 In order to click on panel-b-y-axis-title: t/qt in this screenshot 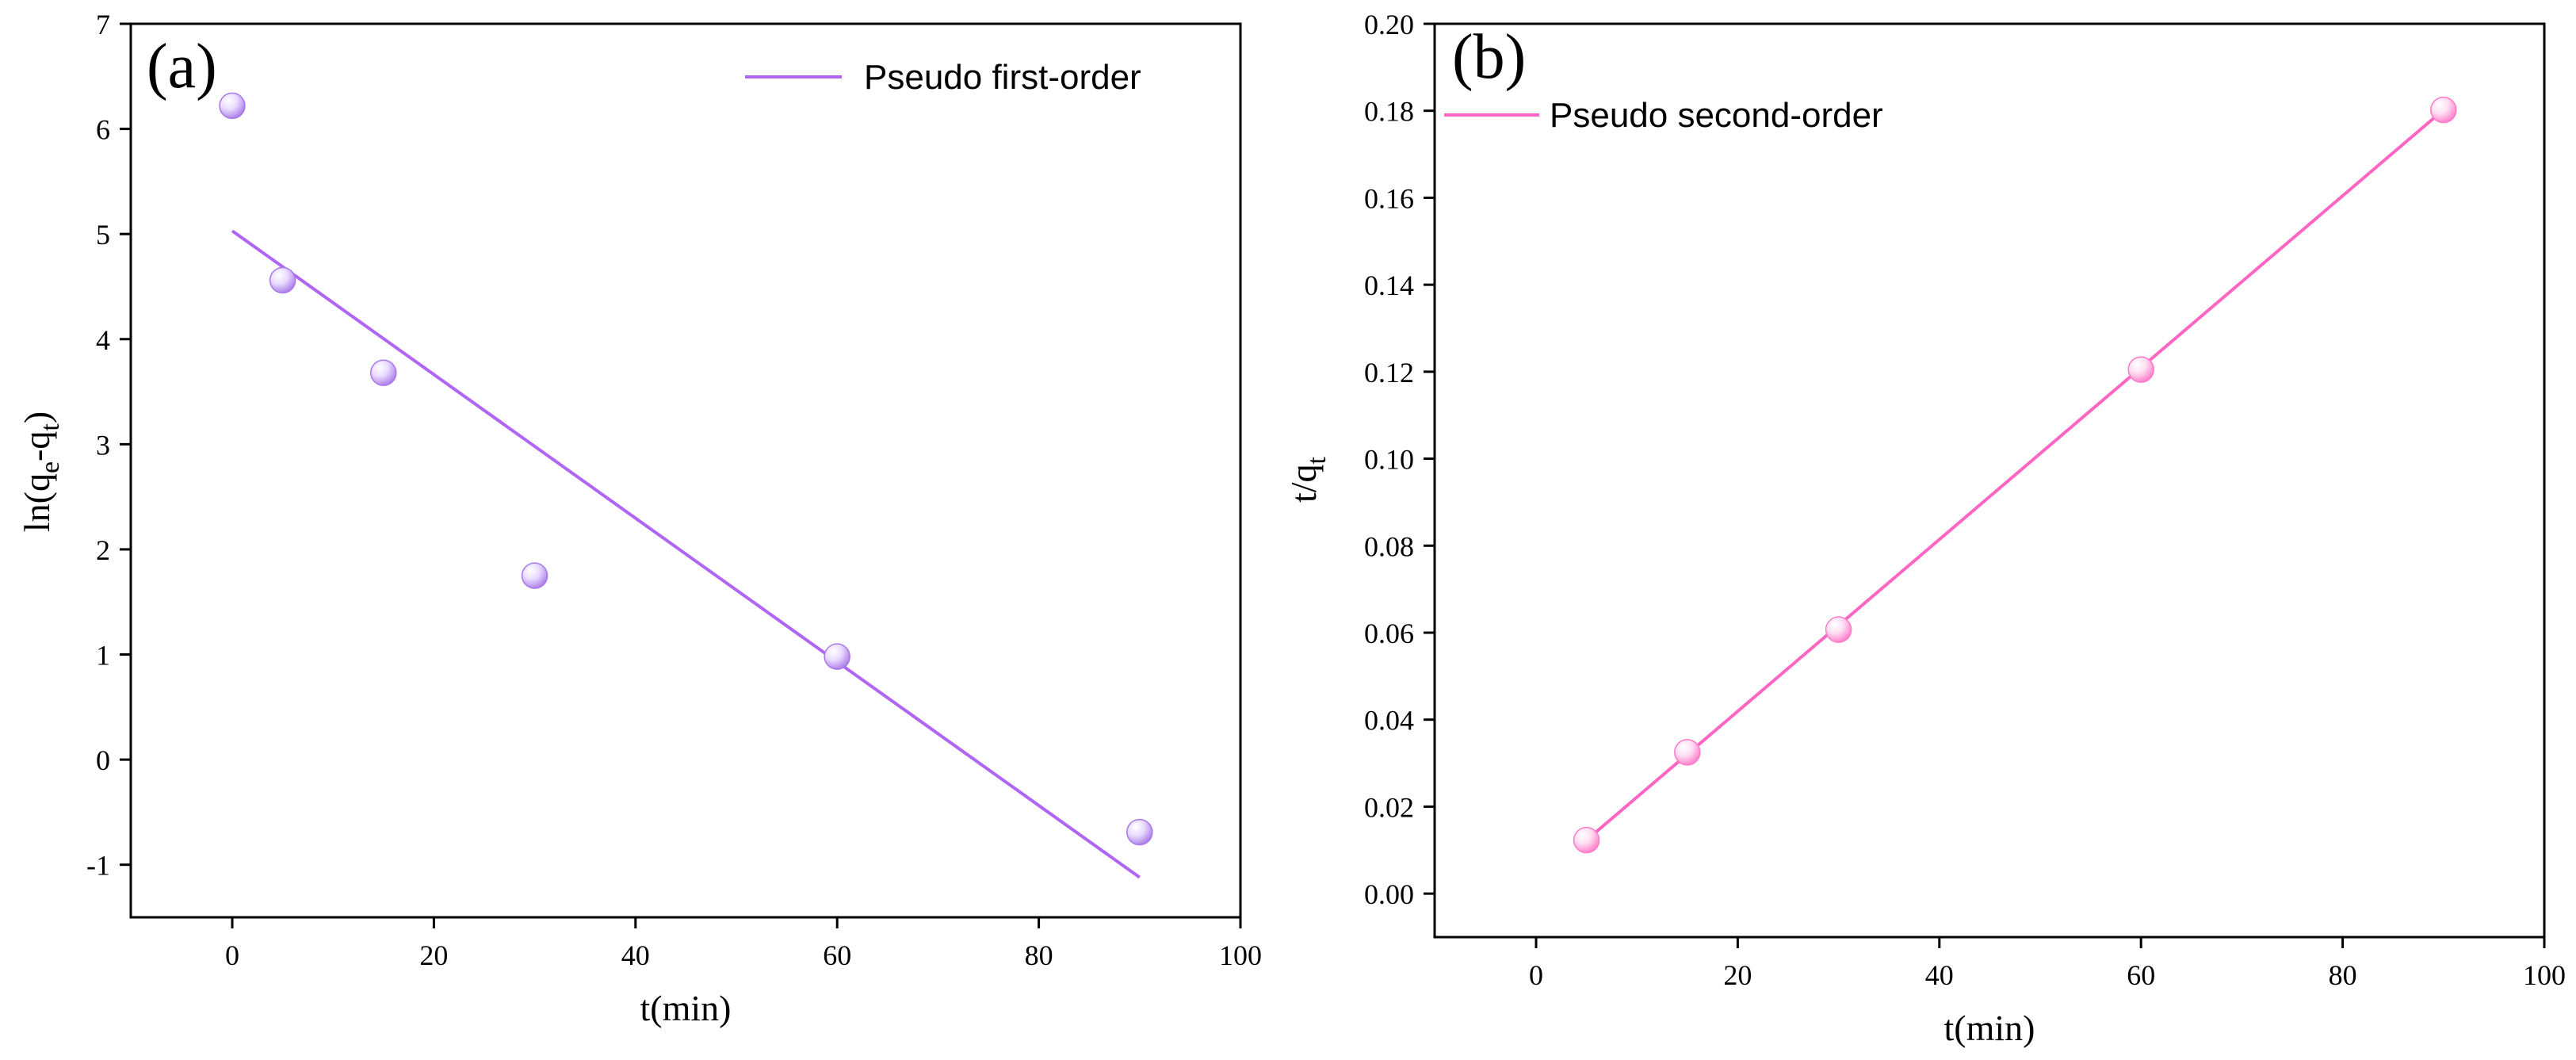, I will do `click(1307, 480)`.